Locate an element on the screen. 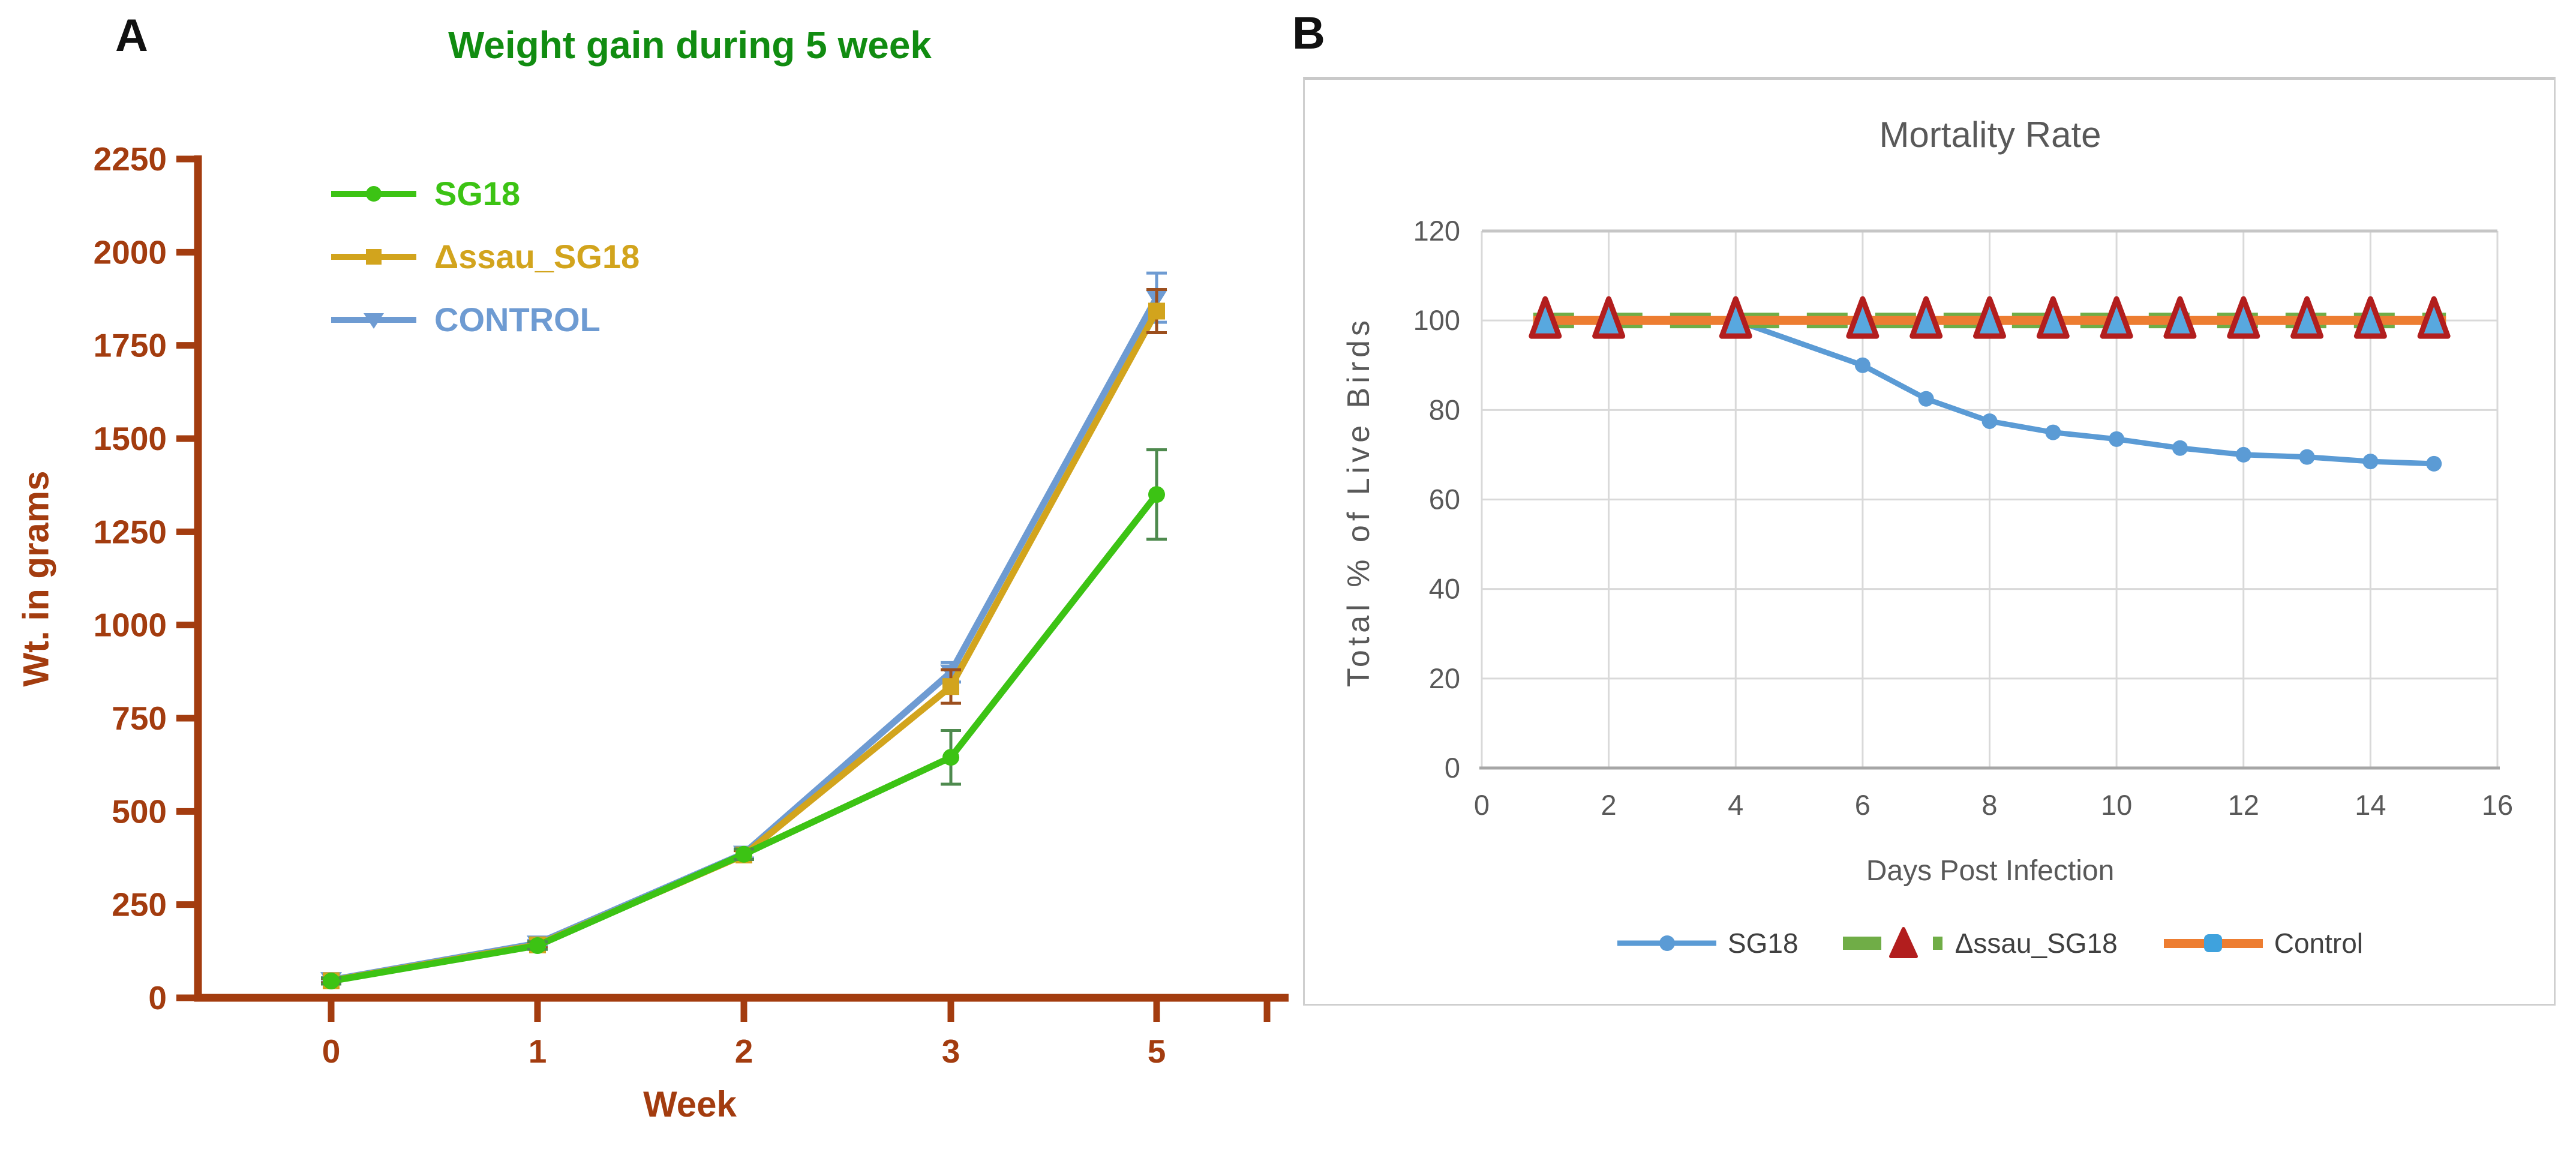 The width and height of the screenshot is (2576, 1155). chart-a-xtick-label: 3 is located at coordinates (951, 1051).